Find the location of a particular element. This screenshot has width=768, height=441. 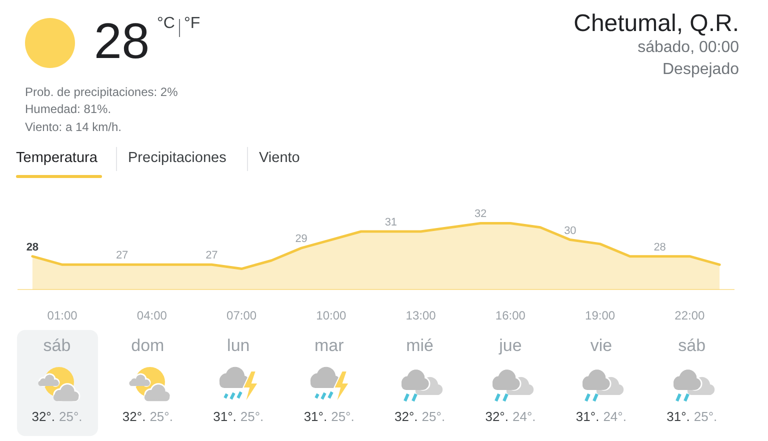

chart-title: Chetumal, Q.R. is located at coordinates (656, 24).